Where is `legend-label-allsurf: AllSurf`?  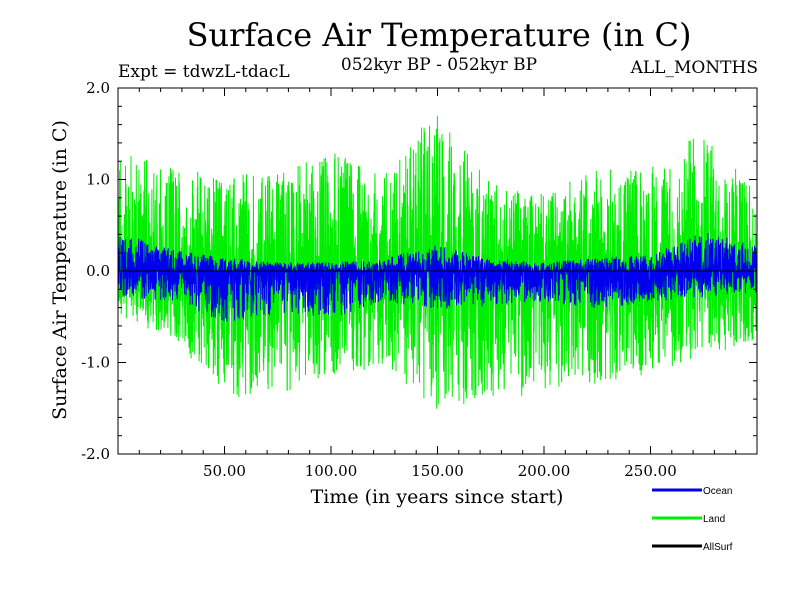 legend-label-allsurf: AllSurf is located at coordinates (718, 547).